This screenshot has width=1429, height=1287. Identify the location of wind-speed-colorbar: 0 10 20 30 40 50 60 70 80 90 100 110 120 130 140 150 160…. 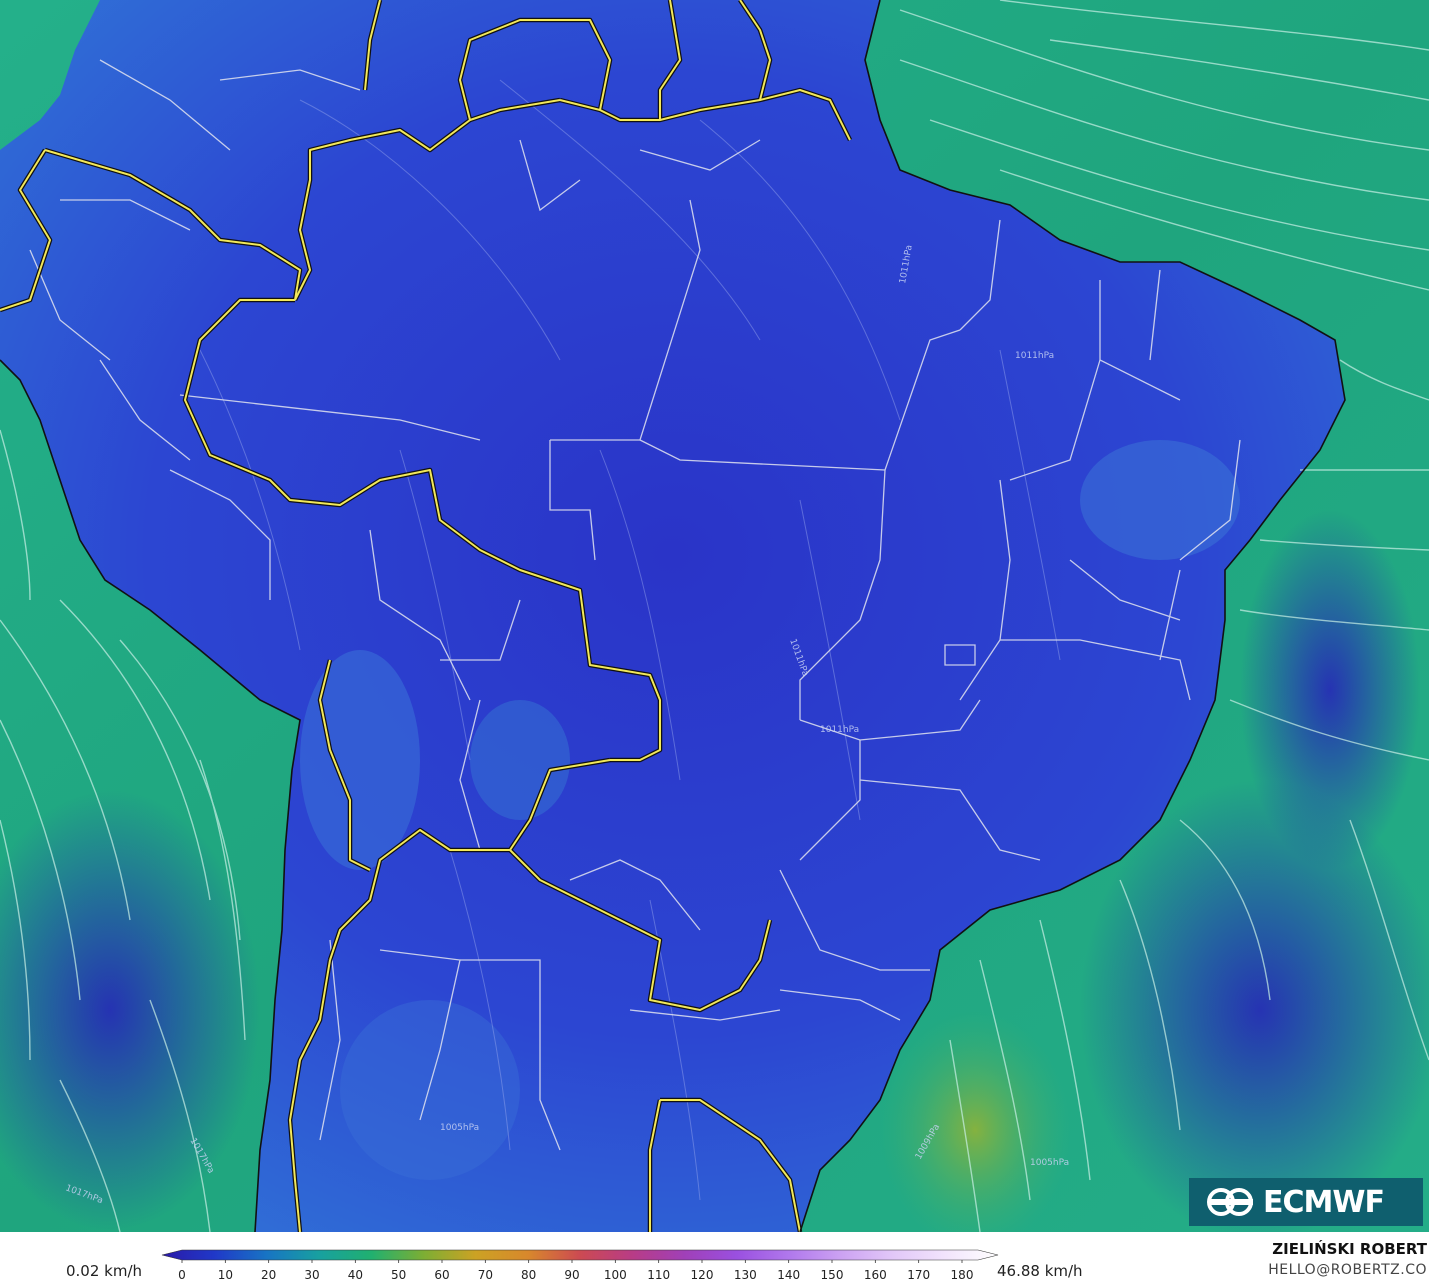
(580, 1265).